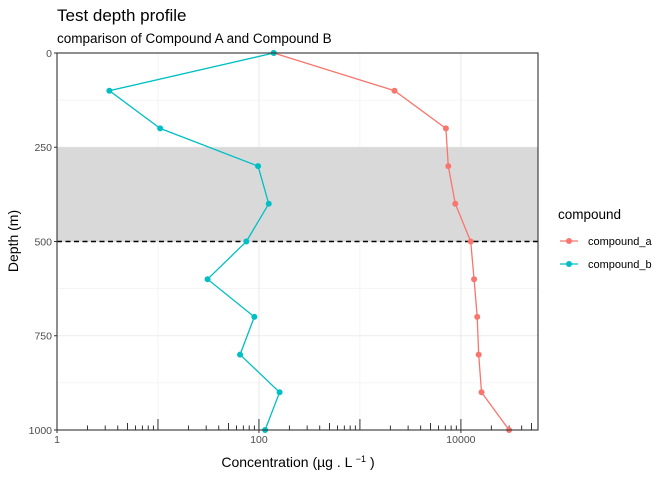 This screenshot has width=672, height=480. What do you see at coordinates (121, 15) in the screenshot?
I see `chart-title: Test depth profile` at bounding box center [121, 15].